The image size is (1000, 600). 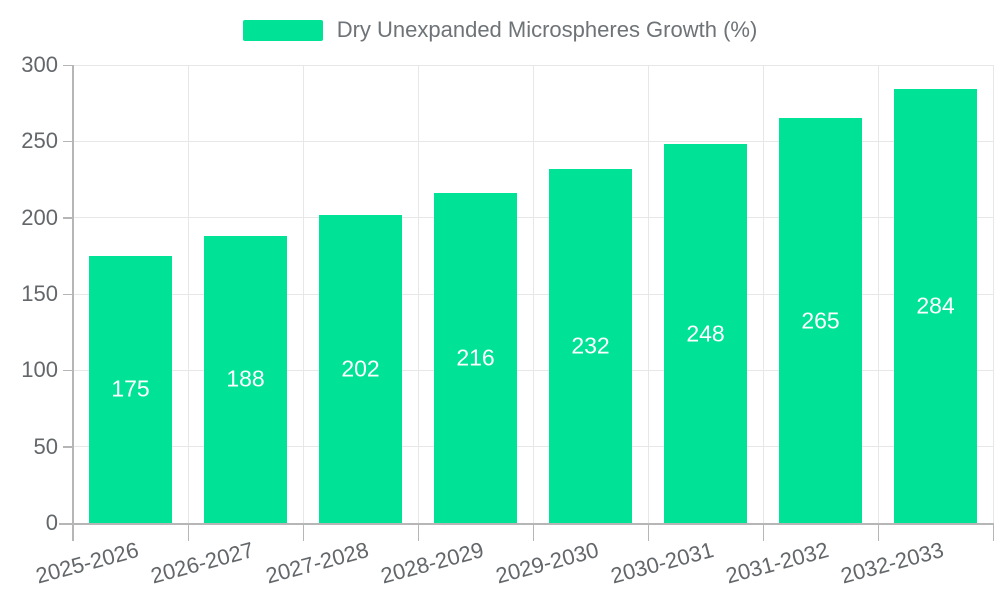 I want to click on x-axis-line, so click(x=526, y=524).